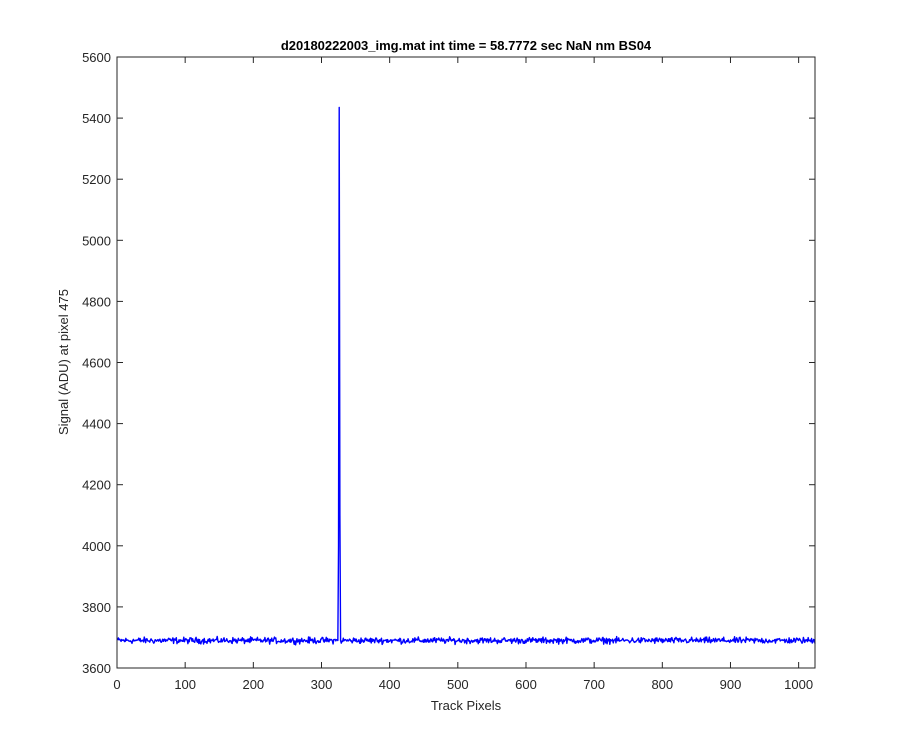 This screenshot has width=900, height=750. What do you see at coordinates (731, 684) in the screenshot?
I see `x-tick-label: 900` at bounding box center [731, 684].